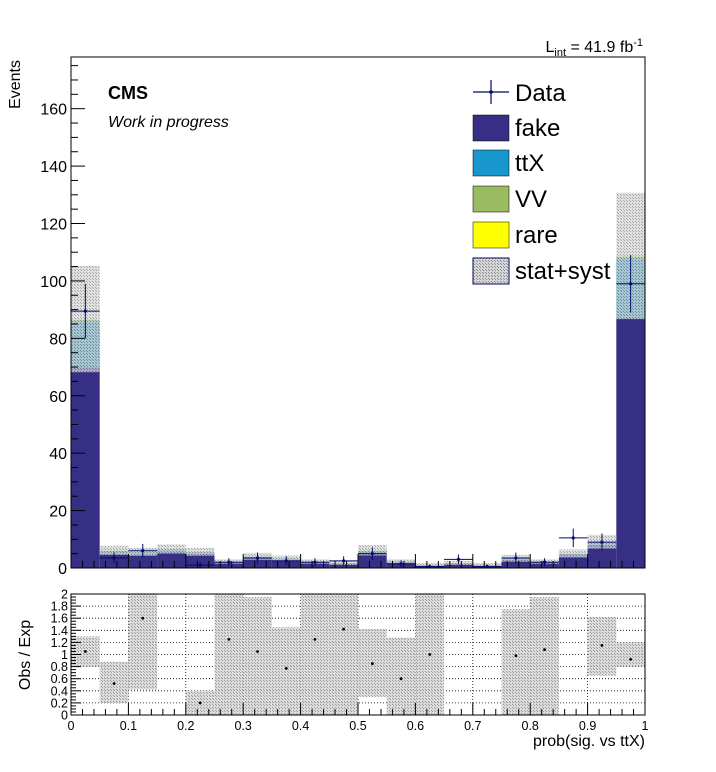 Image resolution: width=716 pixels, height=772 pixels. What do you see at coordinates (64, 716) in the screenshot?
I see `ratio-y-tick-label: 0` at bounding box center [64, 716].